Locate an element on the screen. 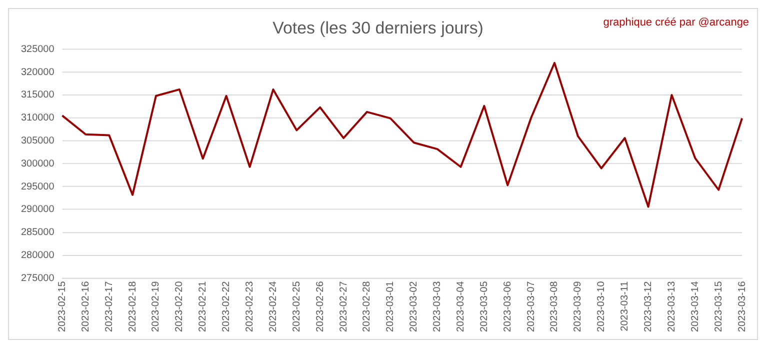  x-tick-label: 2023-03-02 is located at coordinates (414, 306).